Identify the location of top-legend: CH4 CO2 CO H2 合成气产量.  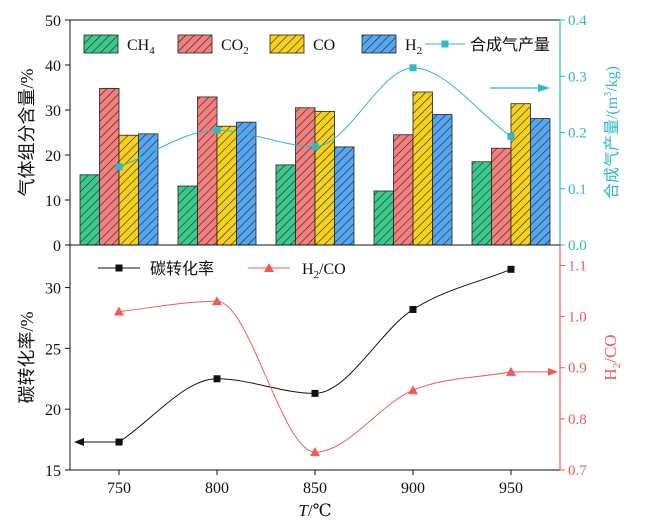
(316, 45).